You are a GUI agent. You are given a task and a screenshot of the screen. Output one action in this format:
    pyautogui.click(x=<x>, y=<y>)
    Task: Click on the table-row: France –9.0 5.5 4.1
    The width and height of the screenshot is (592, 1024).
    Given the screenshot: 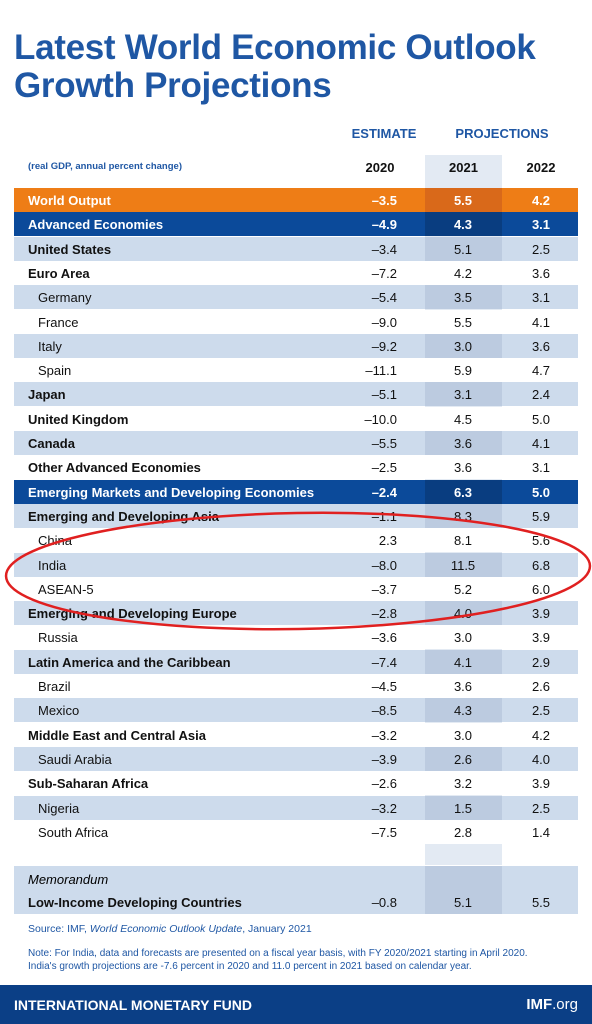 What is the action you would take?
    pyautogui.click(x=296, y=321)
    